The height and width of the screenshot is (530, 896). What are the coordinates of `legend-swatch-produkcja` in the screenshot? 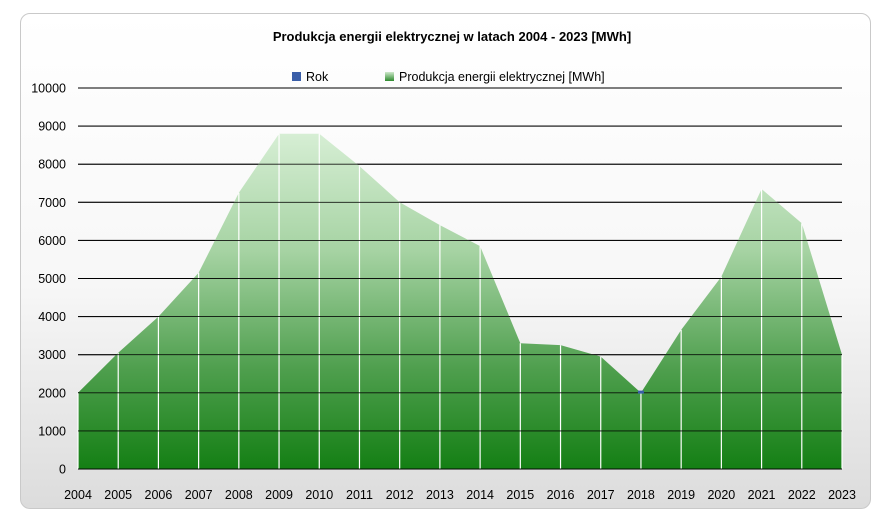 It's located at (389, 76).